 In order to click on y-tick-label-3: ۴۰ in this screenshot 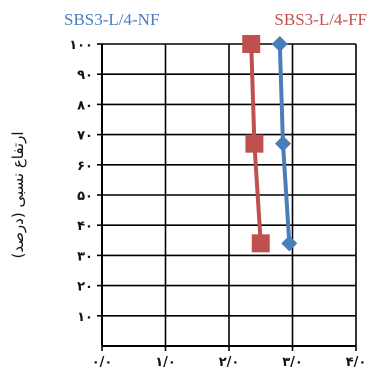, I will do `click(85, 226)`.